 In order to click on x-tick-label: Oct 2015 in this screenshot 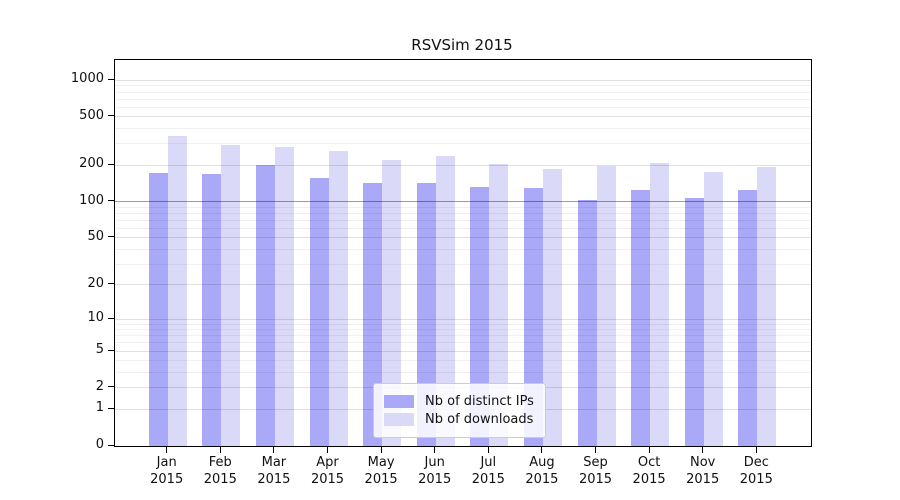, I will do `click(649, 471)`.